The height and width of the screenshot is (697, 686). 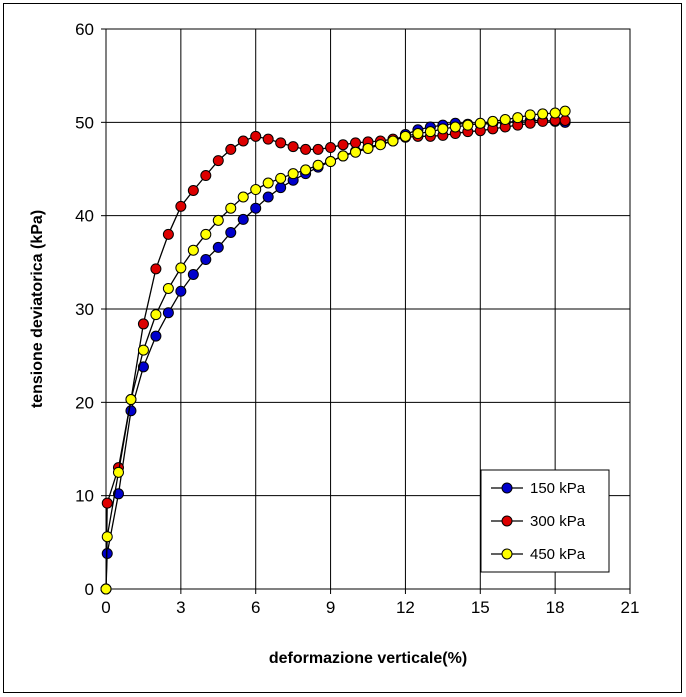 I want to click on y-tick-label: 30, so click(x=84, y=309).